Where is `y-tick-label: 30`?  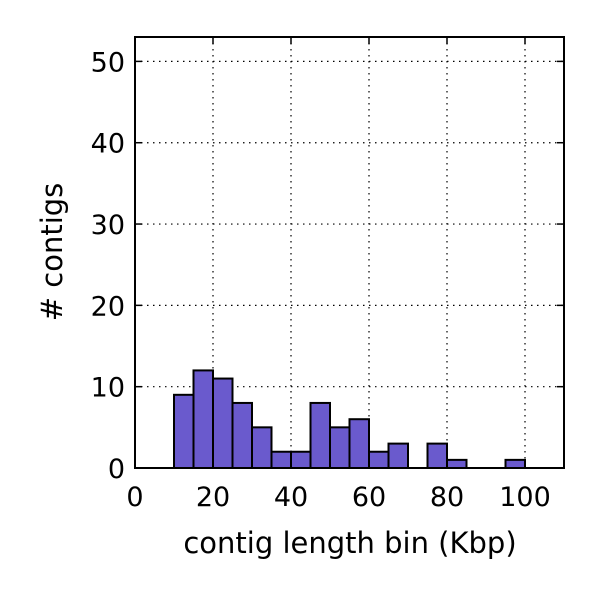 y-tick-label: 30 is located at coordinates (108, 225).